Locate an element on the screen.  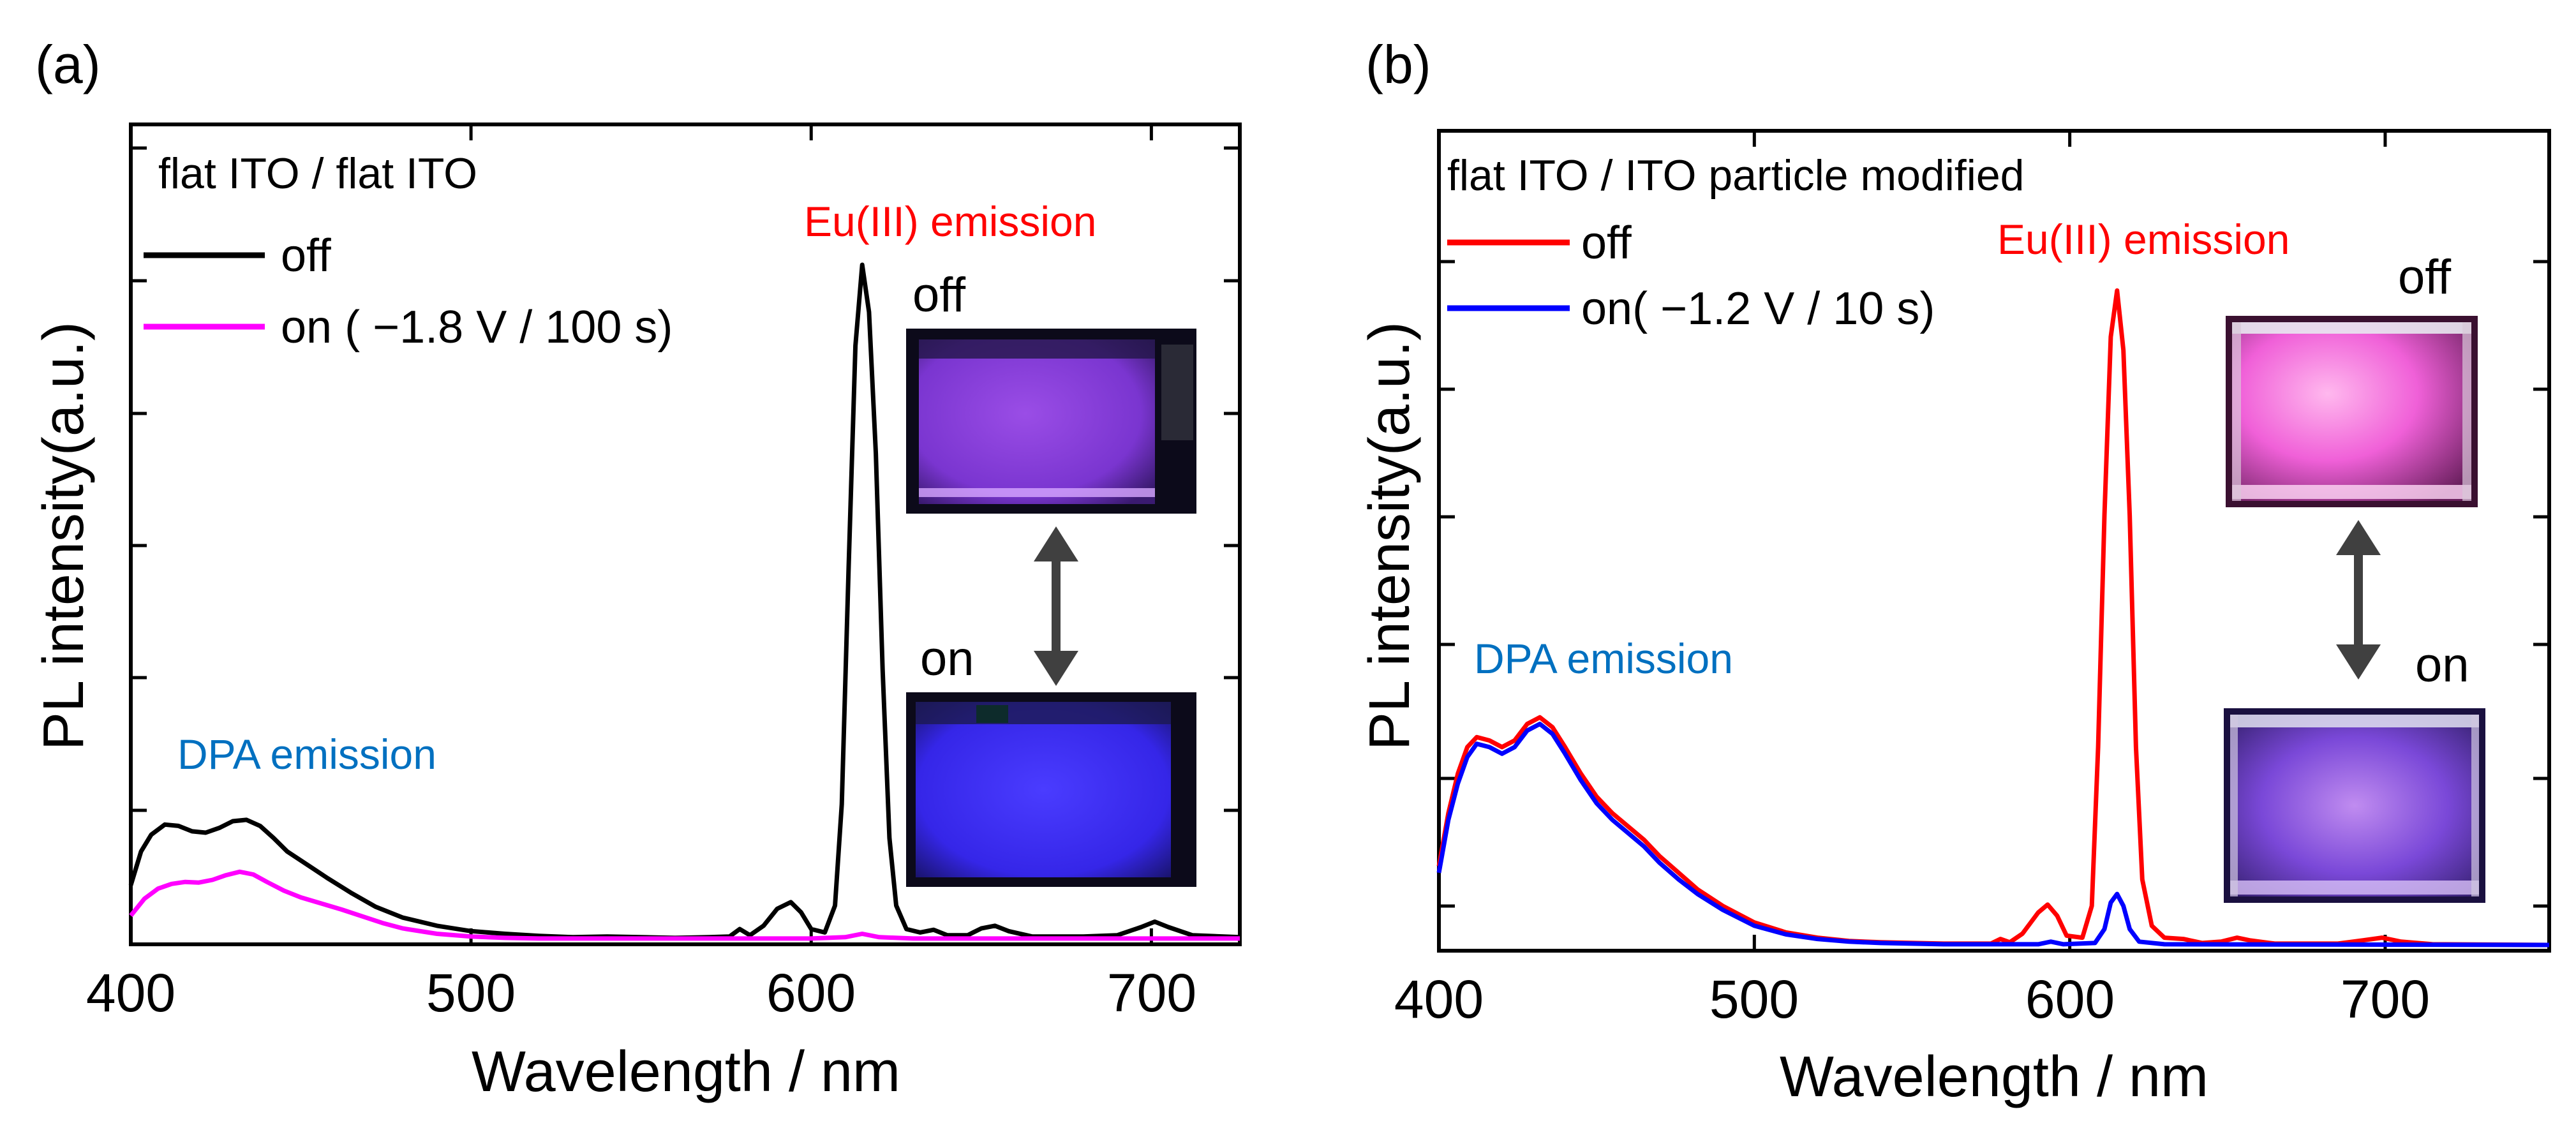
photo-on-label-a: on is located at coordinates (947, 659).